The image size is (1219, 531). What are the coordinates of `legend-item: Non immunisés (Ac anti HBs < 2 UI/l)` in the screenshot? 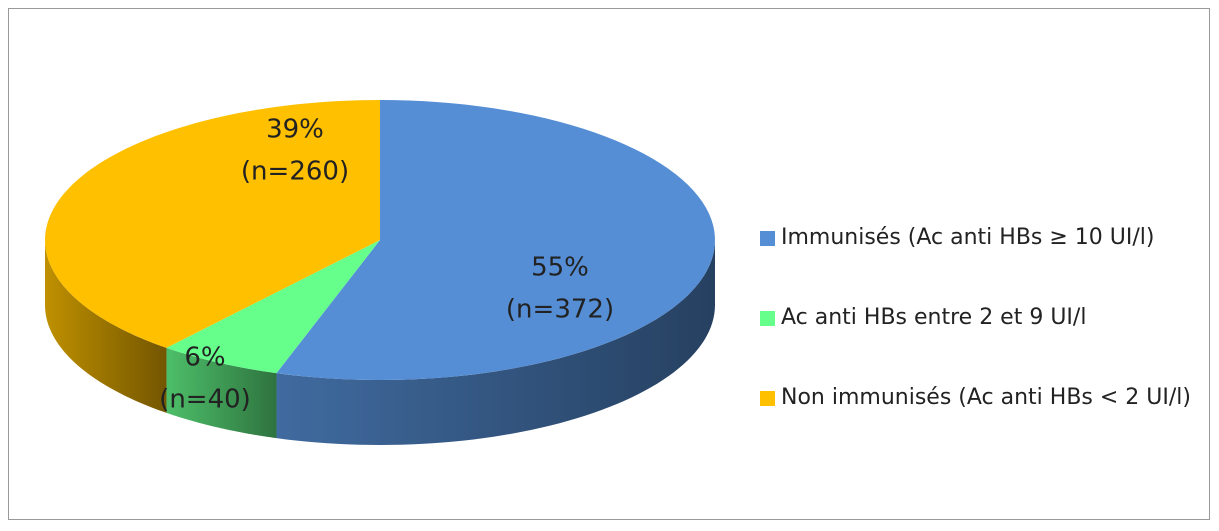 It's located at (982, 398).